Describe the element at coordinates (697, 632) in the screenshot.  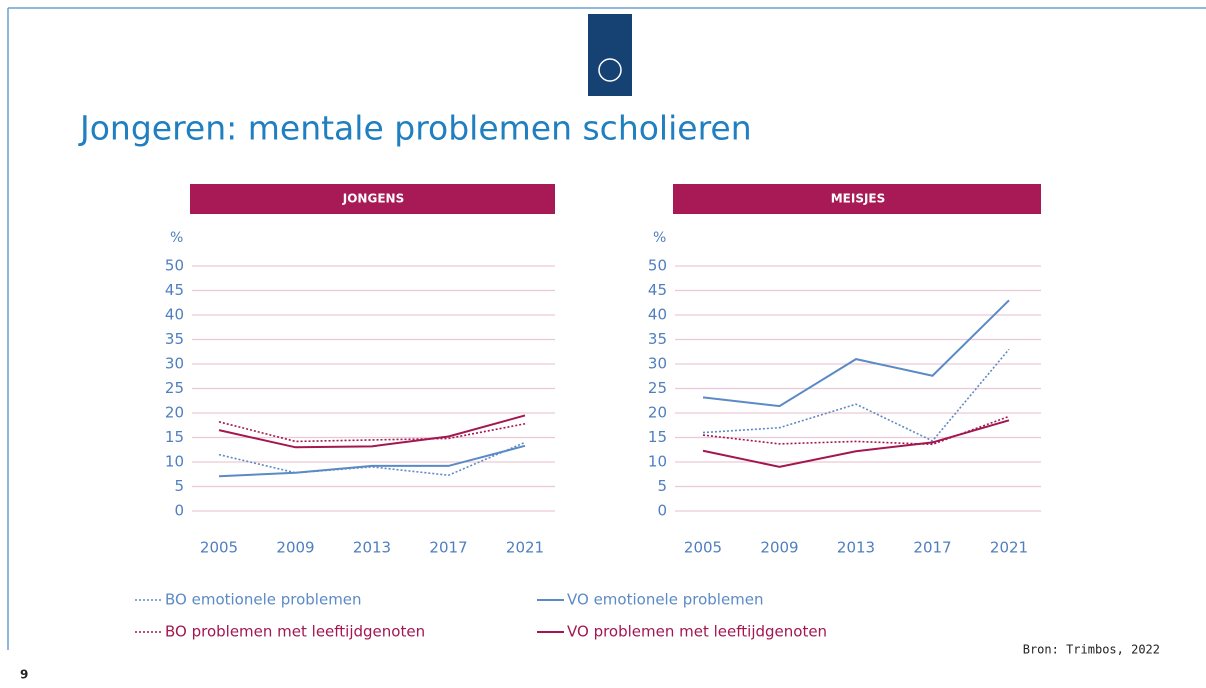
I see `legend-label: VO problemen met leeftijdgenoten` at that location.